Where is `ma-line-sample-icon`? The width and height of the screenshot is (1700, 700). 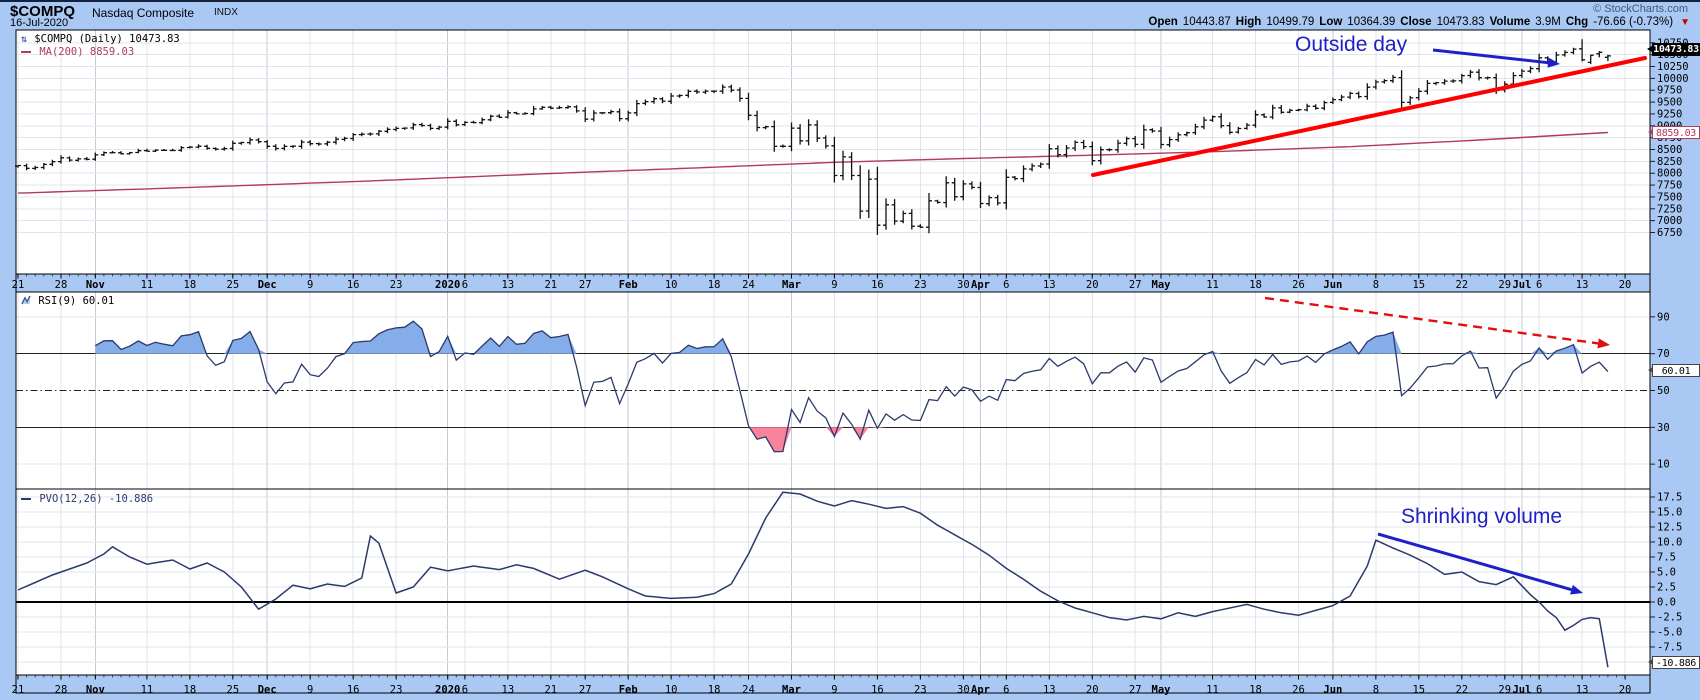 ma-line-sample-icon is located at coordinates (26, 52).